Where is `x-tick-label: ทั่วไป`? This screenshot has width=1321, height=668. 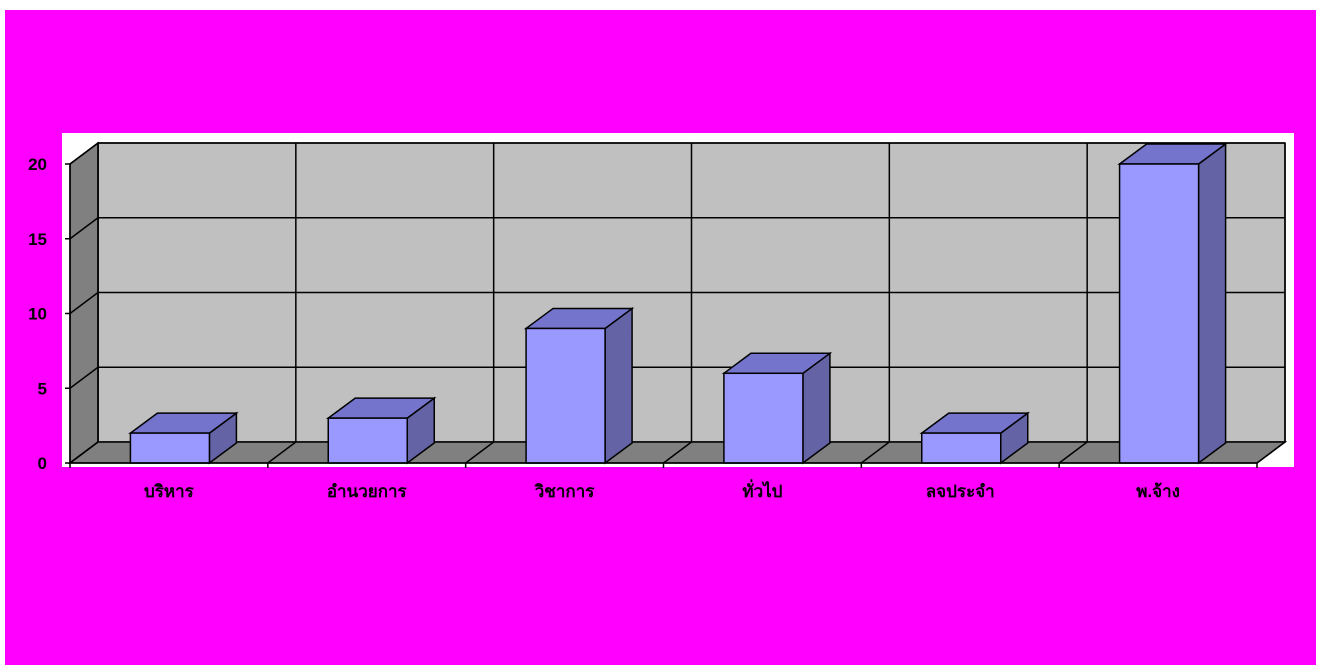
x-tick-label: ทั่วไป is located at coordinates (762, 490).